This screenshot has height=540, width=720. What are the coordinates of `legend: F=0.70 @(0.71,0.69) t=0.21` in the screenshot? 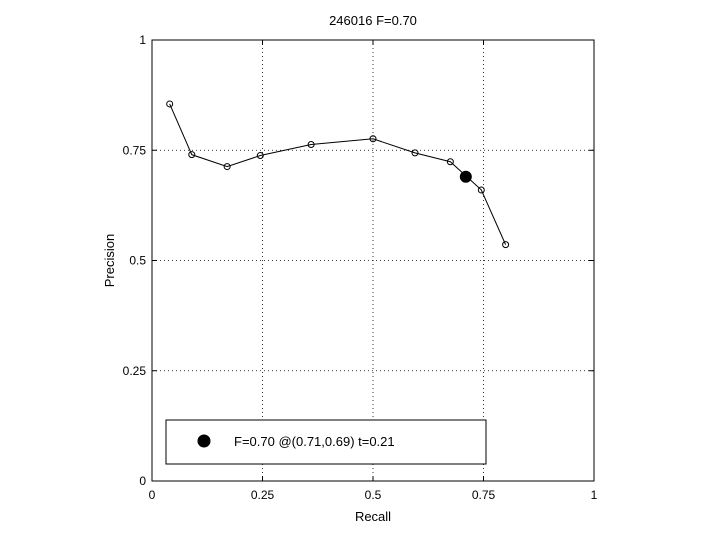 It's located at (326, 442).